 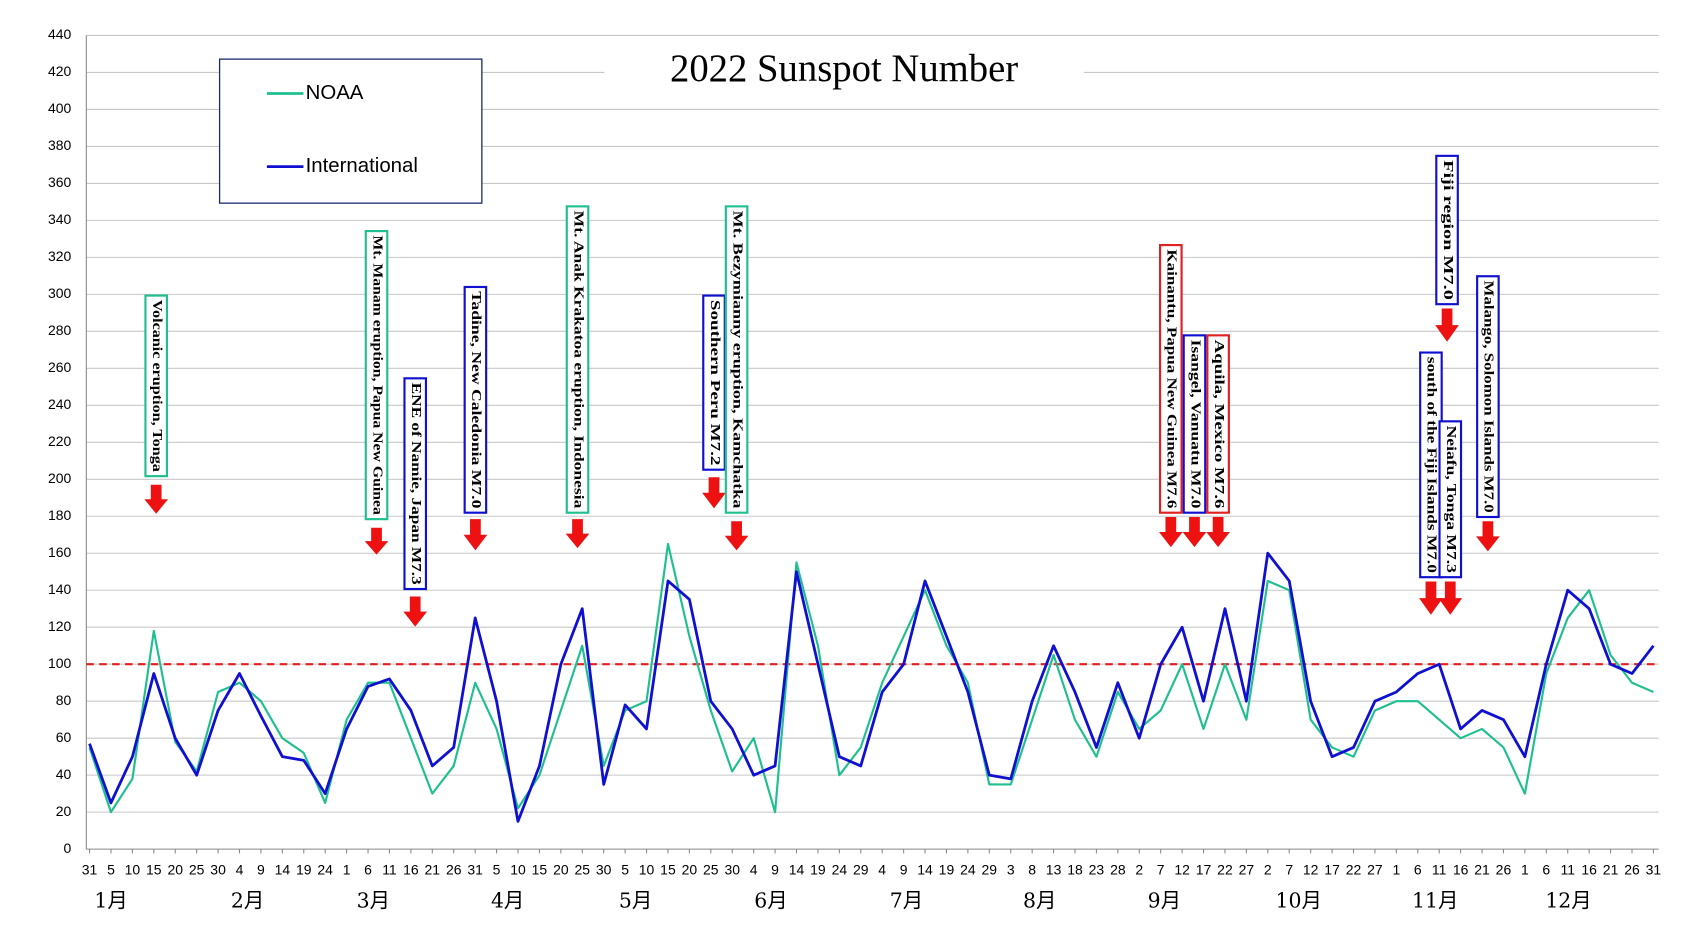 What do you see at coordinates (1450, 499) in the screenshot?
I see `annotation-text: Neiafu, Tonga M7.3` at bounding box center [1450, 499].